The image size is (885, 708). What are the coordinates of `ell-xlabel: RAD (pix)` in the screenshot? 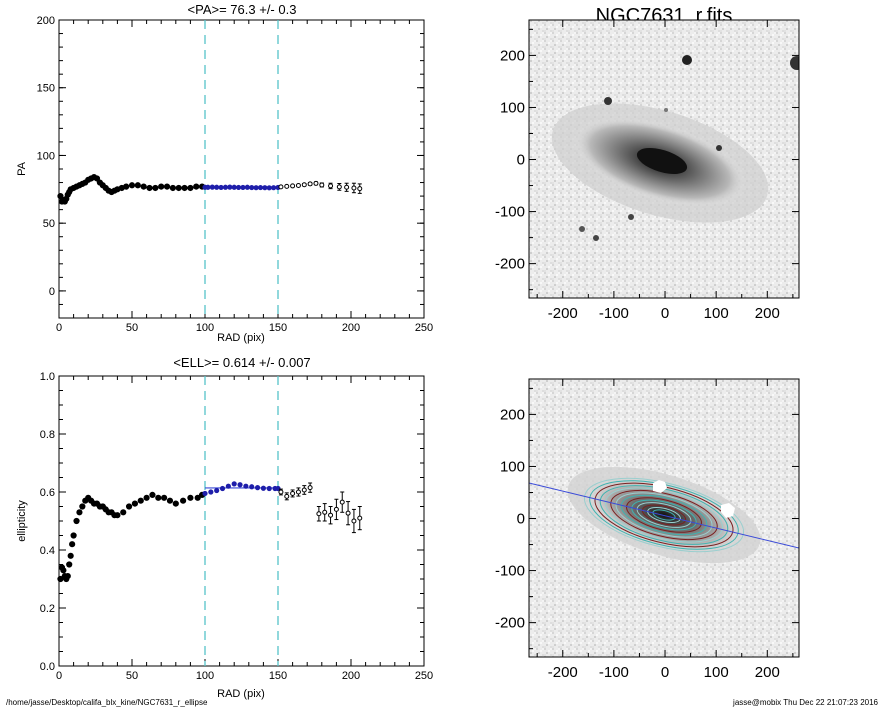 It's located at (241, 694).